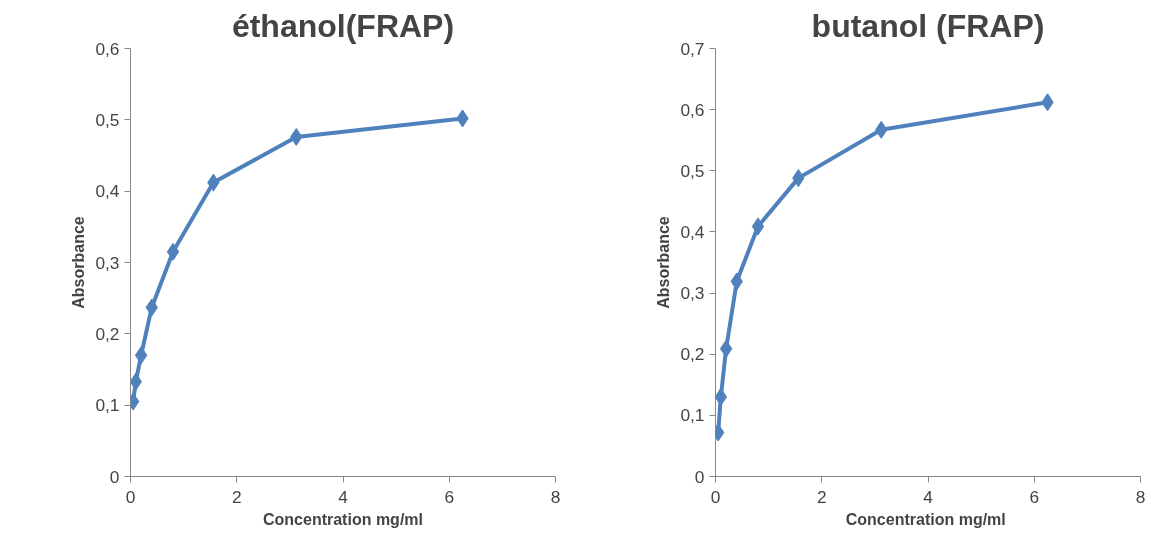  What do you see at coordinates (692, 48) in the screenshot?
I see `y-tick-label: 0,7` at bounding box center [692, 48].